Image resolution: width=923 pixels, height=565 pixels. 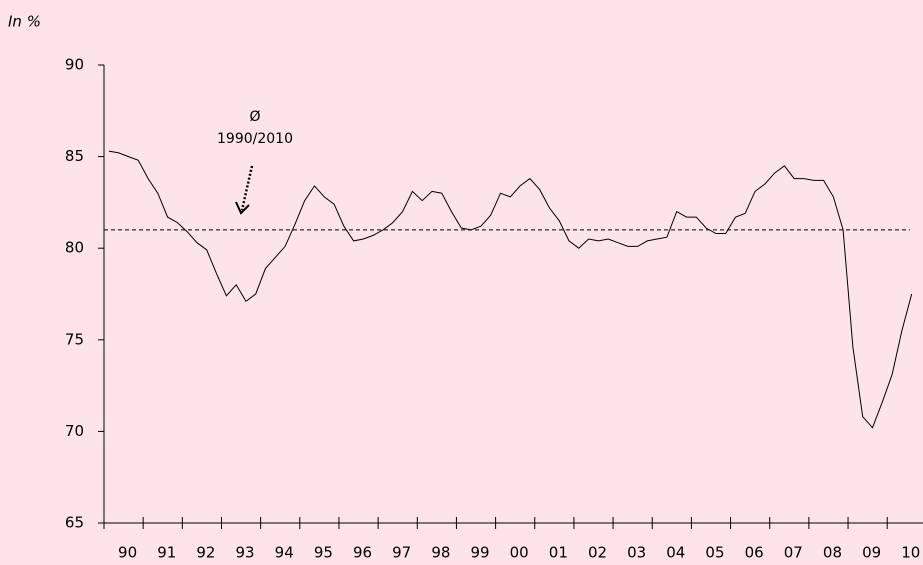 I want to click on annotation-arrow, so click(x=247, y=188).